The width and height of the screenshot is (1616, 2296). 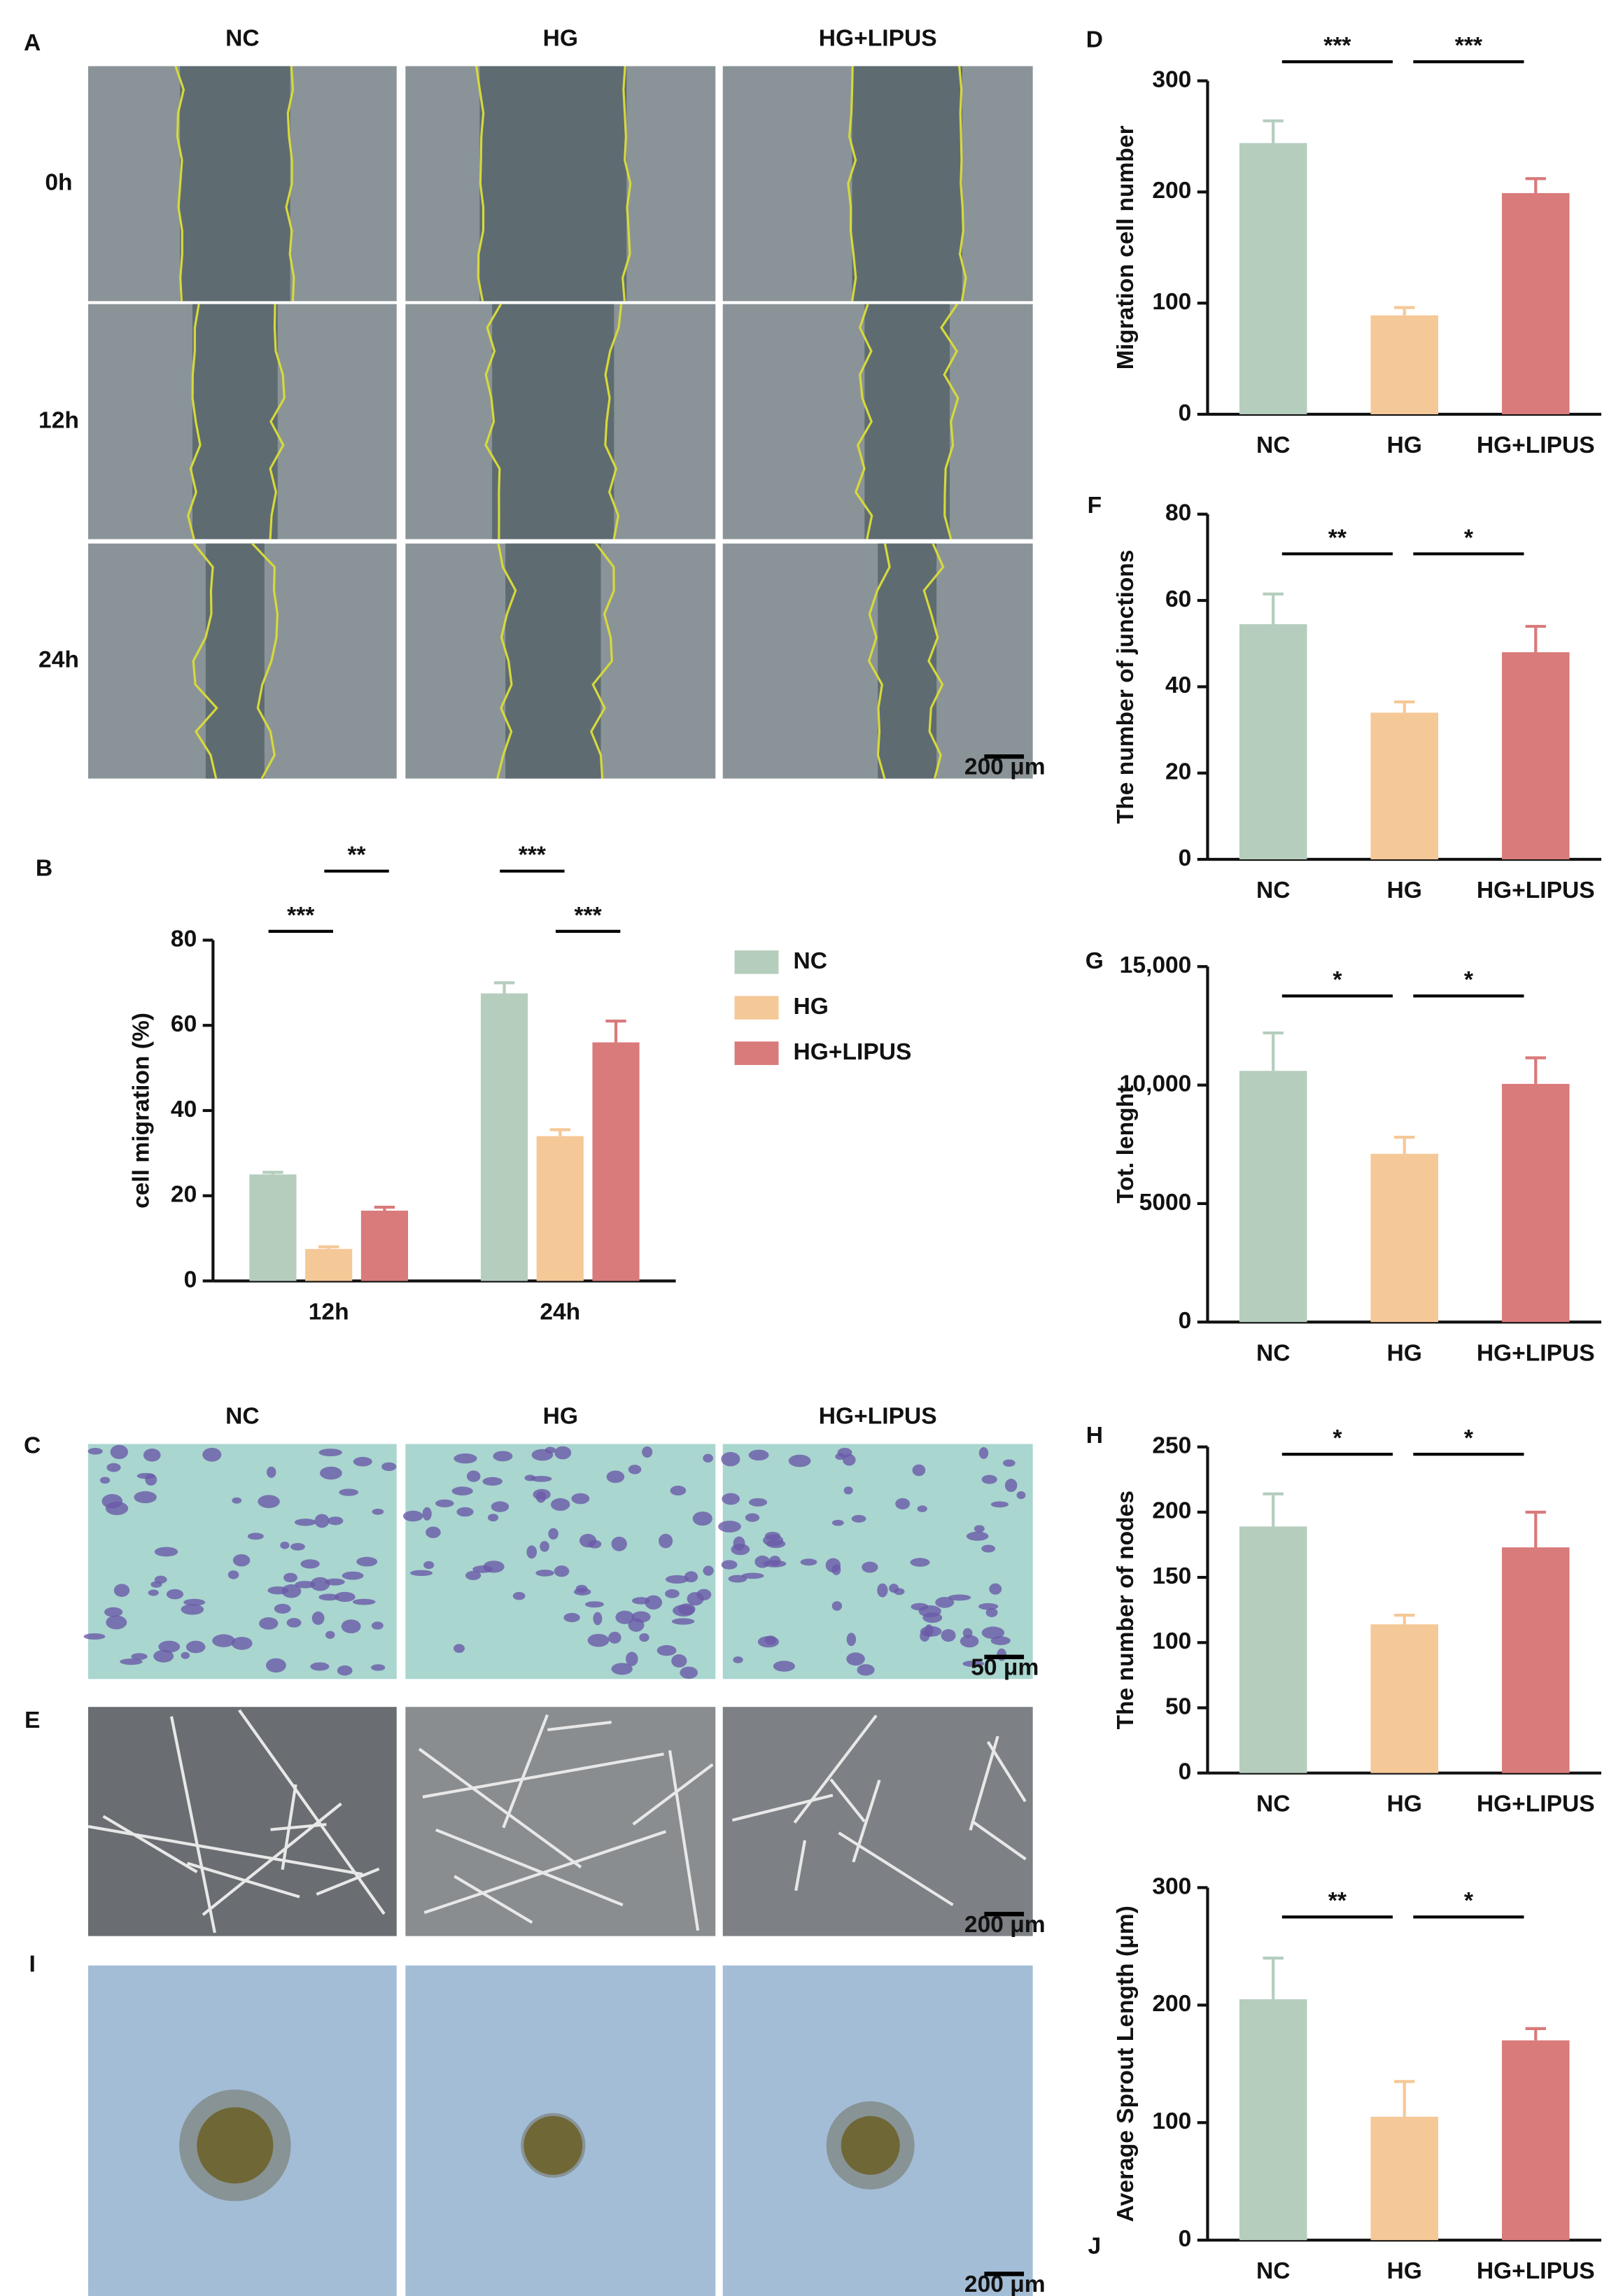 What do you see at coordinates (243, 1417) in the screenshot?
I see `column-header: NC` at bounding box center [243, 1417].